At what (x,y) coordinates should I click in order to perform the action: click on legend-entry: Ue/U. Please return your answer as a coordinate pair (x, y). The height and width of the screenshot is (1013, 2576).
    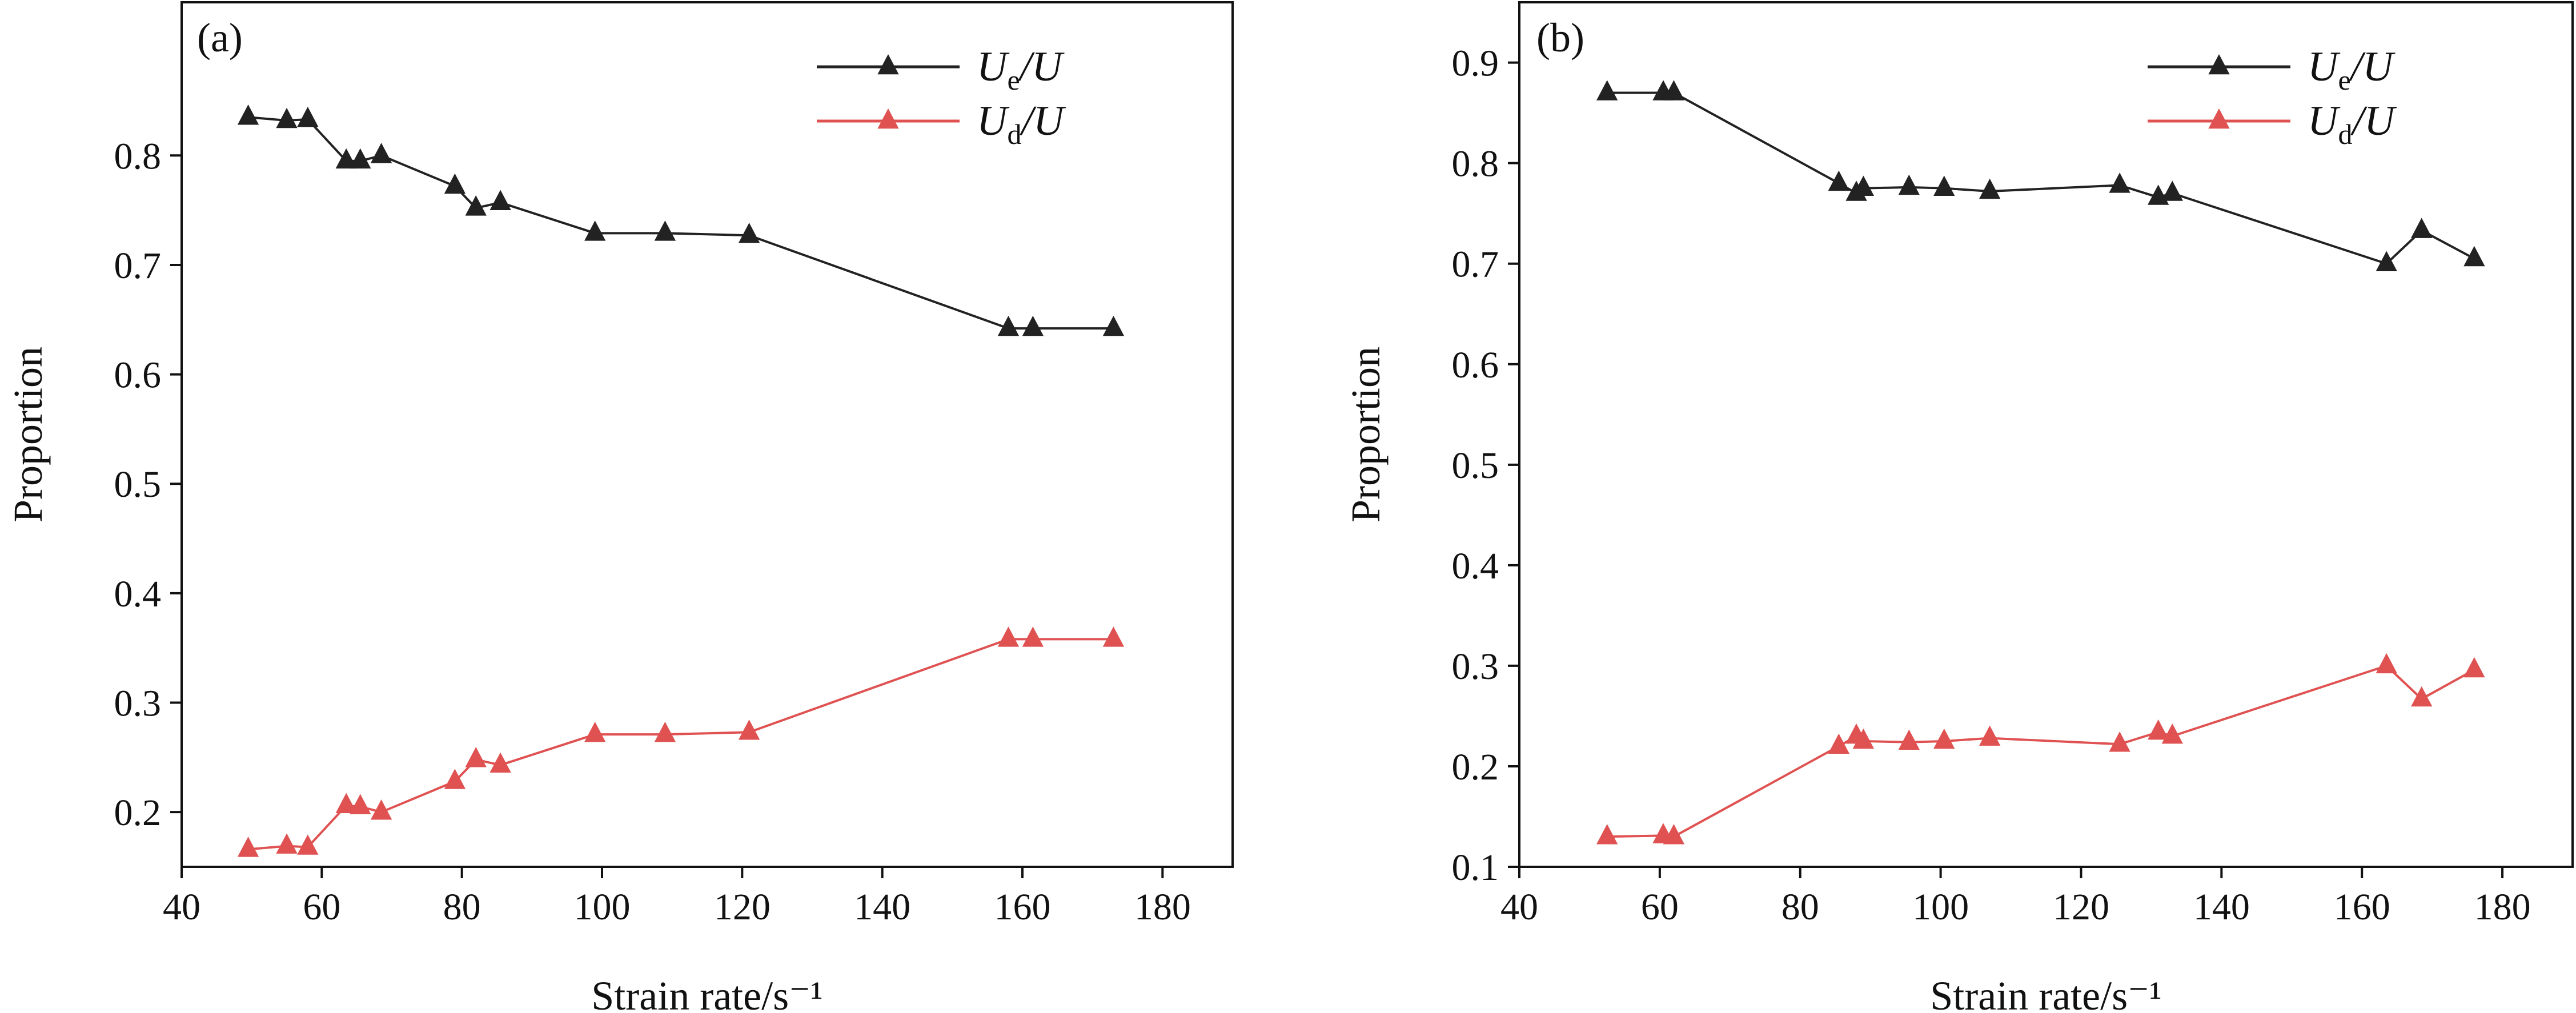
    Looking at the image, I should click on (1021, 69).